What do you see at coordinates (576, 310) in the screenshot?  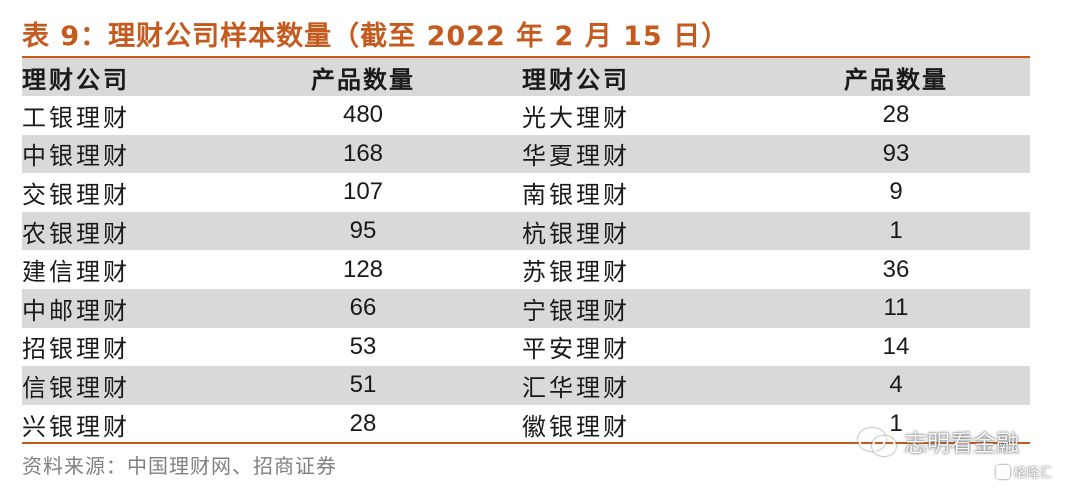 I see `company-name-cell: 宁银理财` at bounding box center [576, 310].